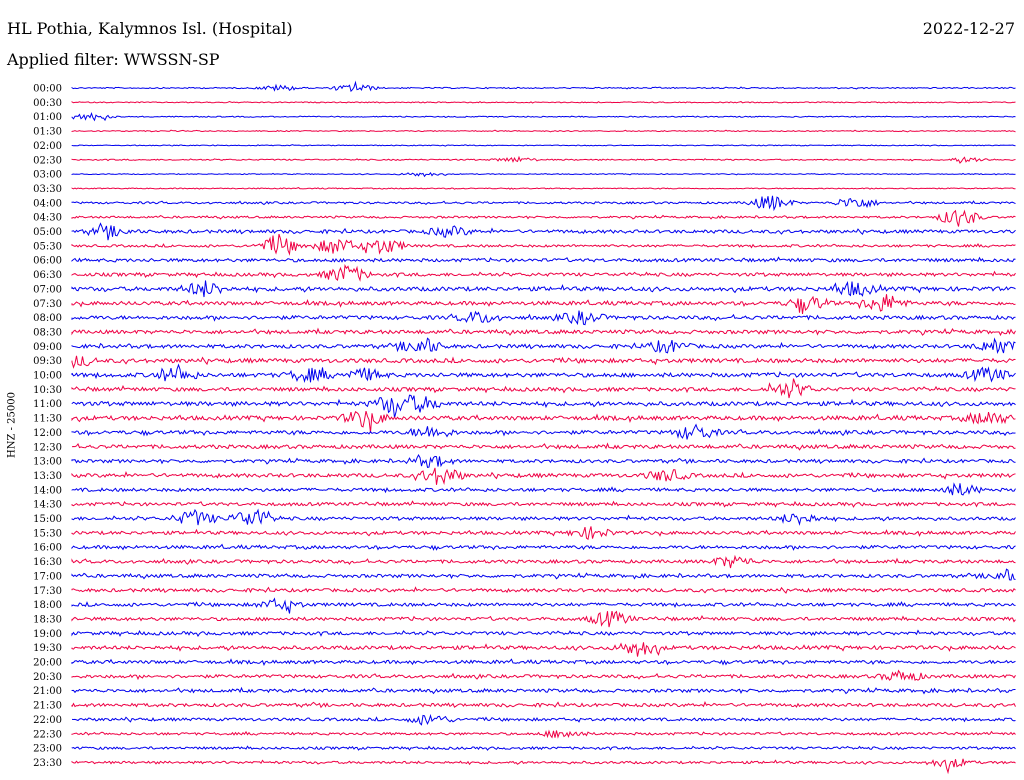  I want to click on trace-time-label: 17:30, so click(47, 591).